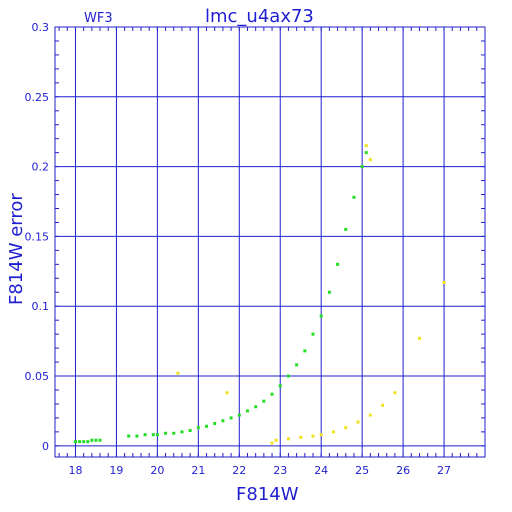  Describe the element at coordinates (198, 470) in the screenshot. I see `x-tick-label: 21` at that location.